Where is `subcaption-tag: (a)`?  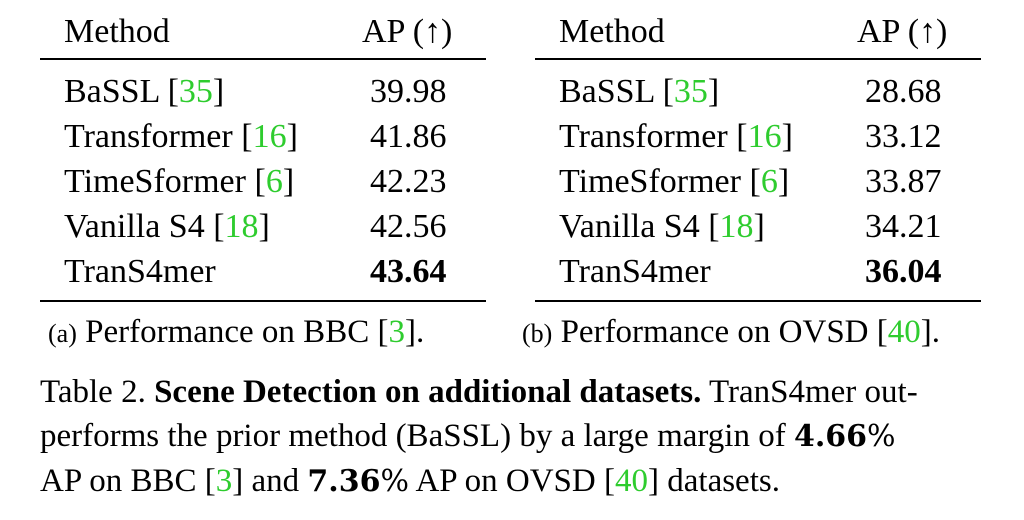
subcaption-tag: (a) is located at coordinates (62, 333).